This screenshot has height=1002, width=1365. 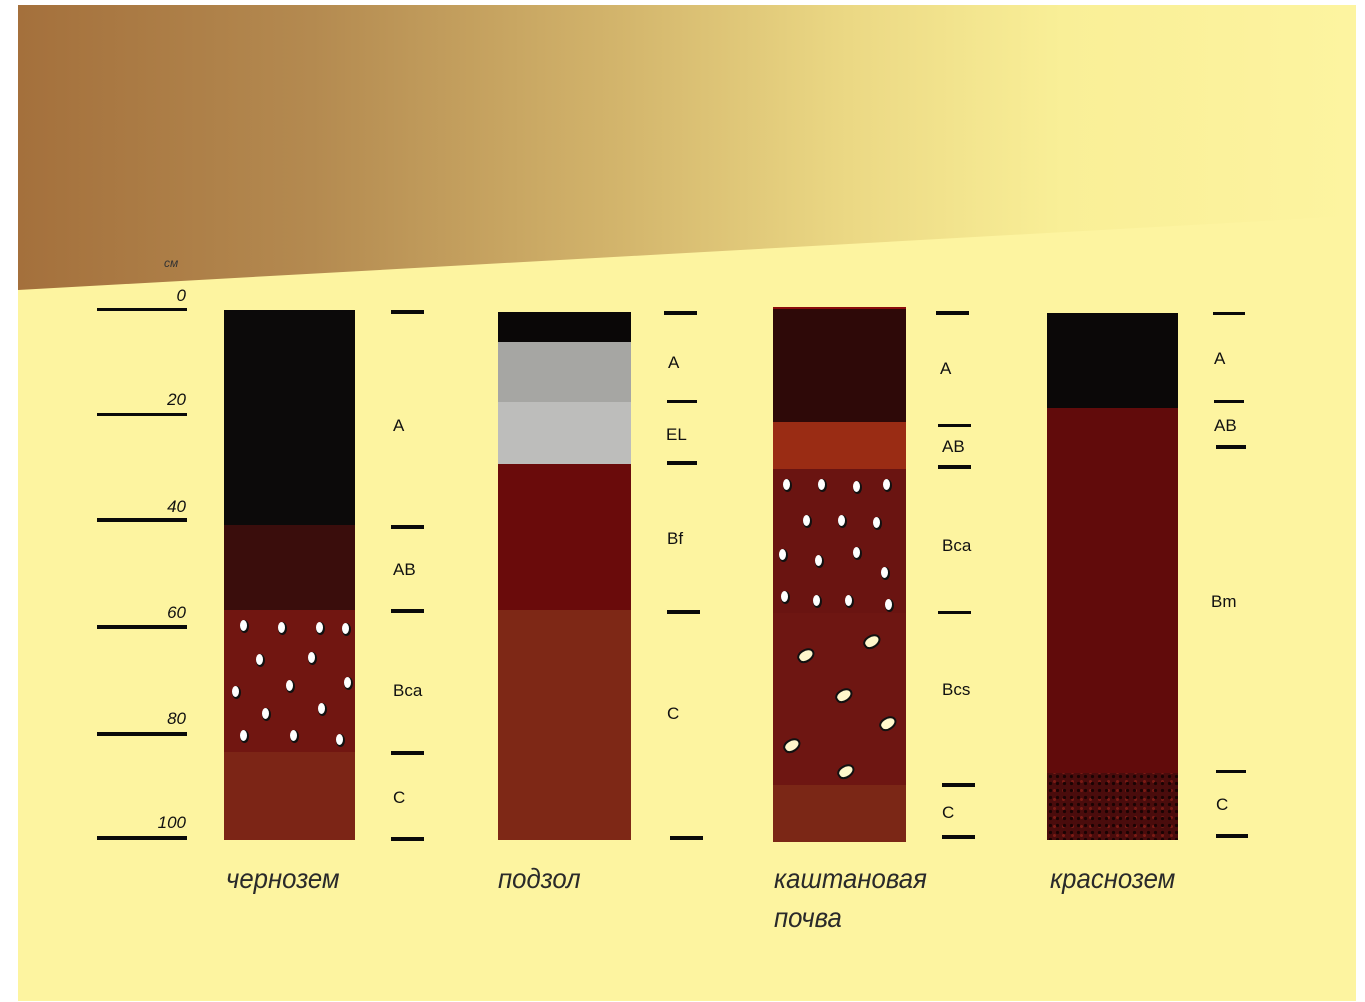 What do you see at coordinates (181, 295) in the screenshot?
I see `scale-tick-label: 0` at bounding box center [181, 295].